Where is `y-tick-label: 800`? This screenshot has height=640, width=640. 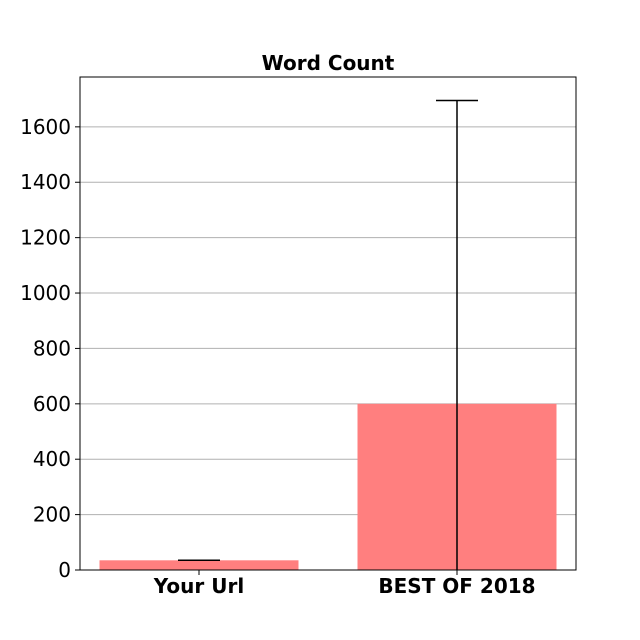 y-tick-label: 800 is located at coordinates (52, 348).